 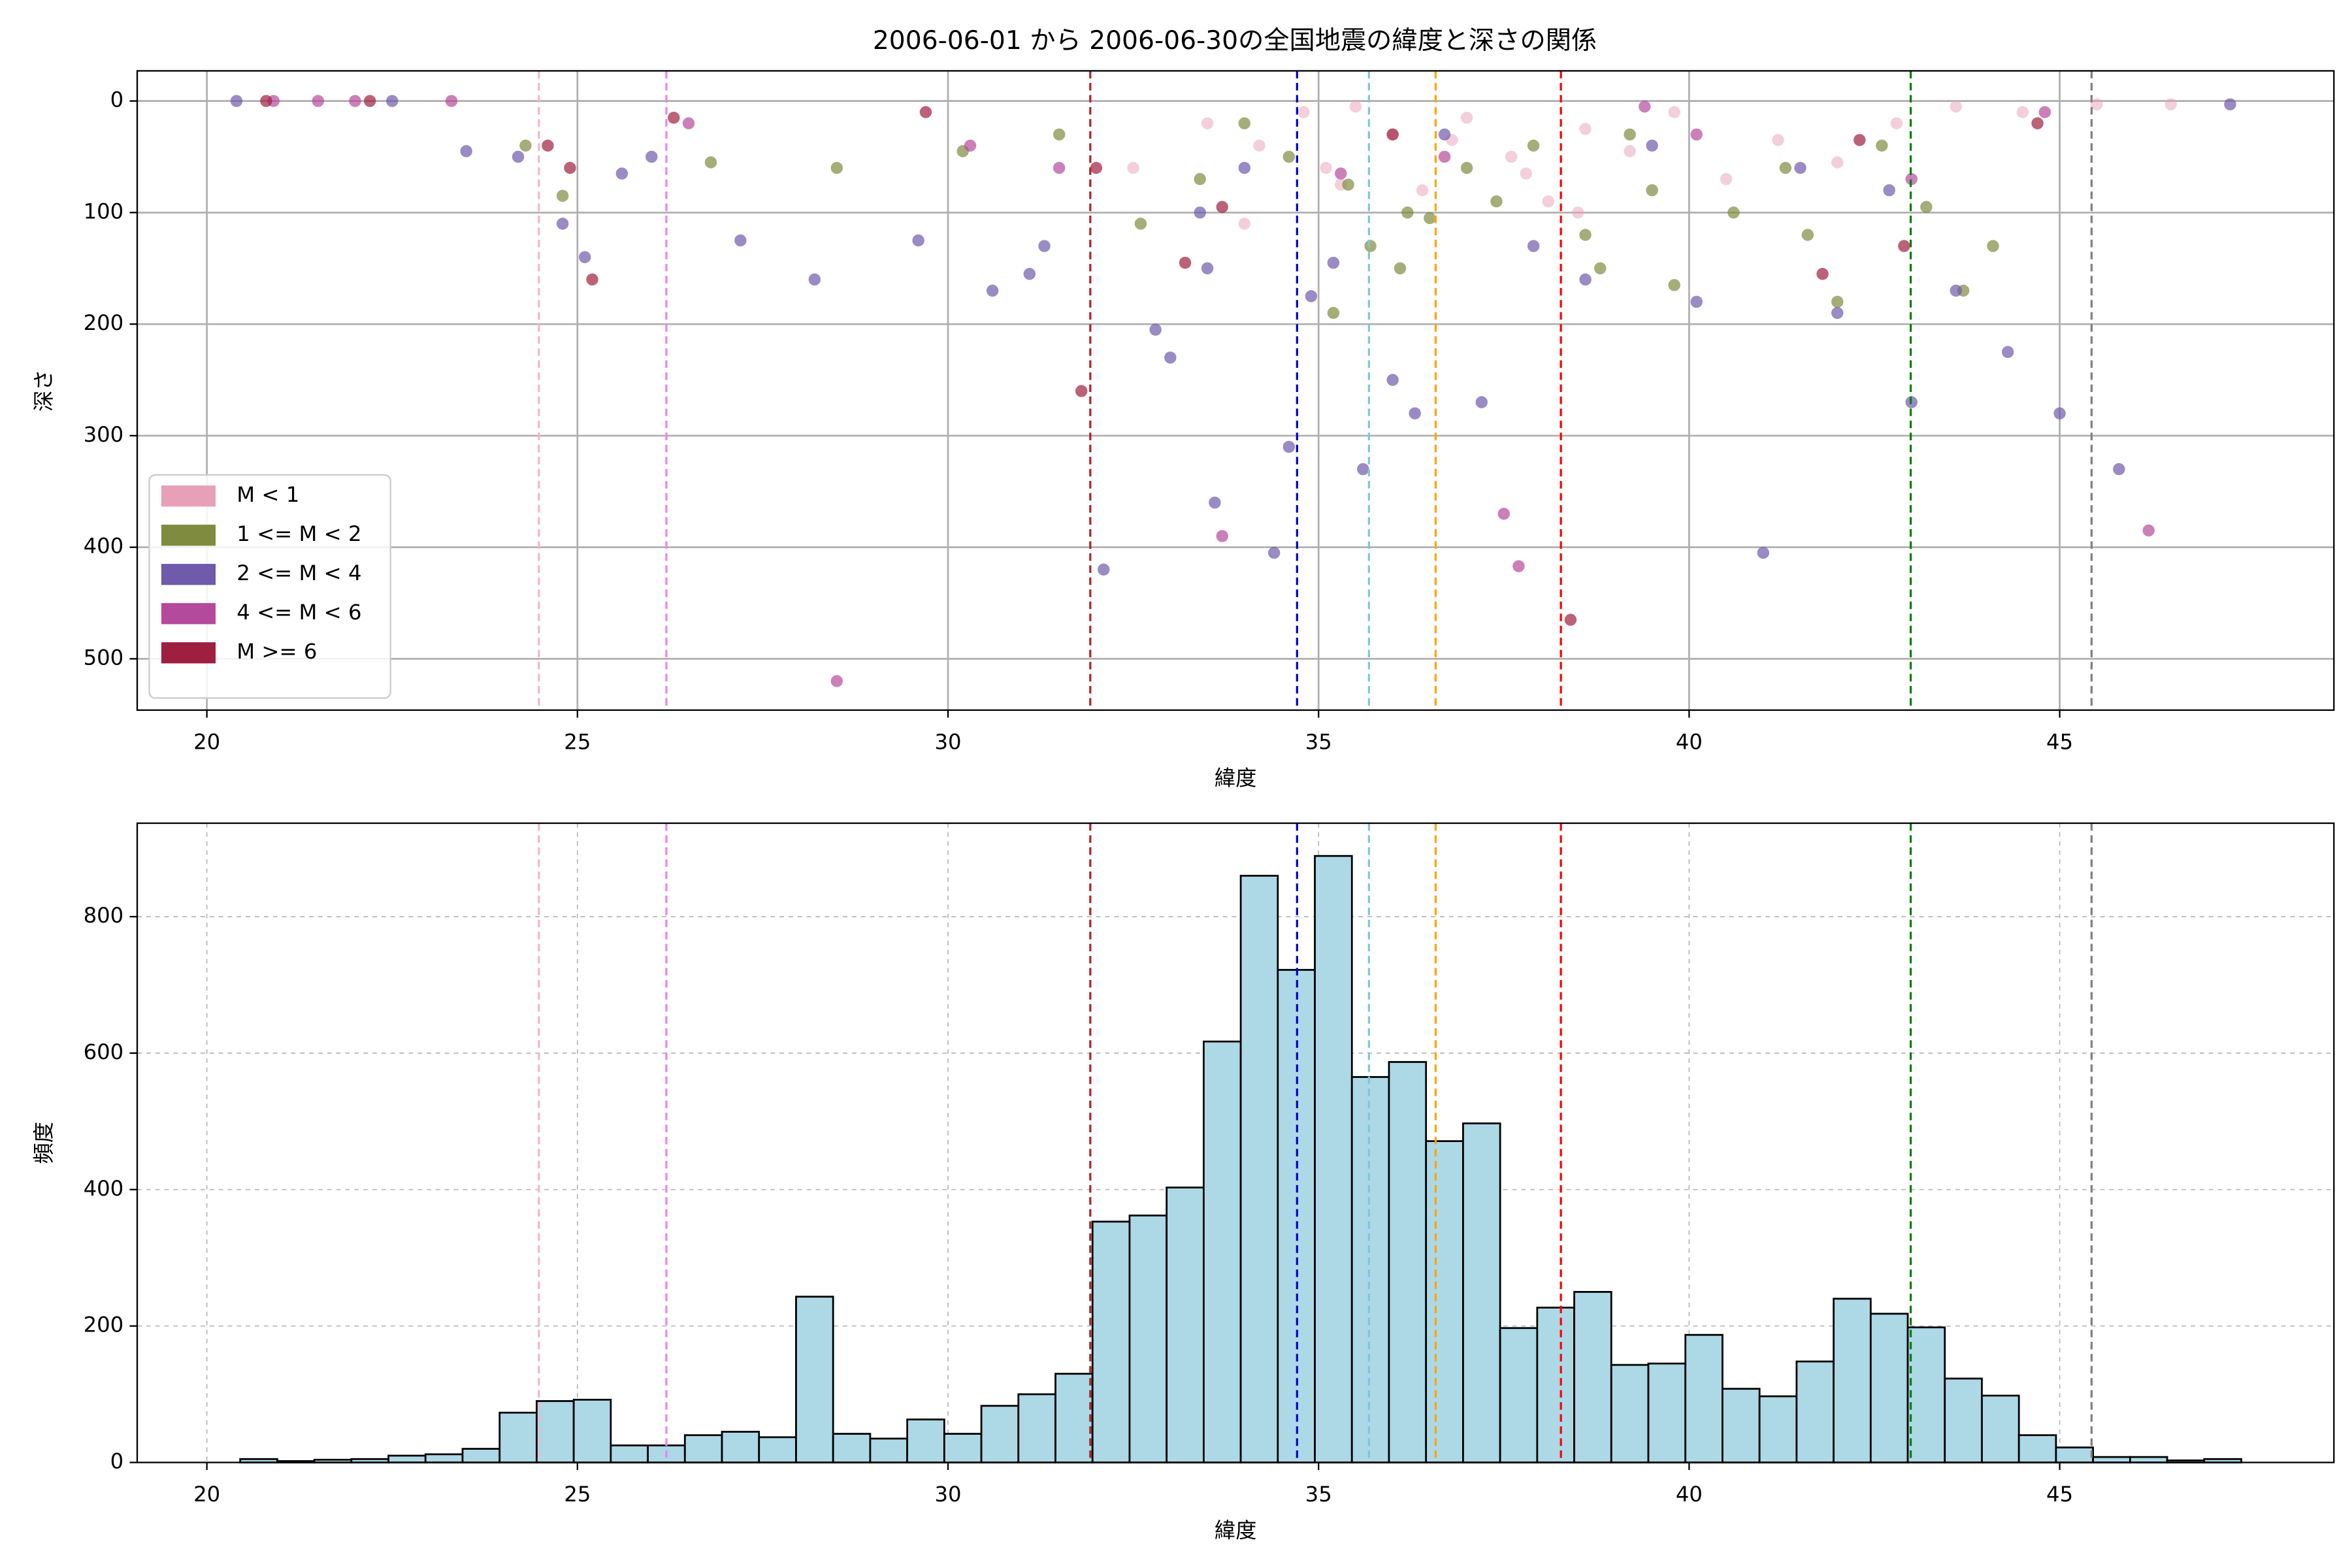 I want to click on legend-label: M < 1, so click(x=268, y=494).